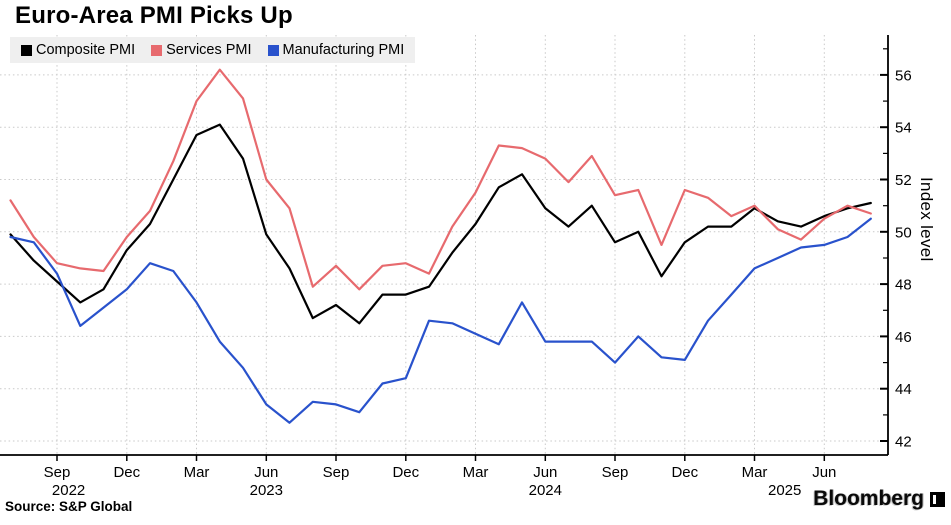  I want to click on bloomberg-logo-icon, so click(937, 499).